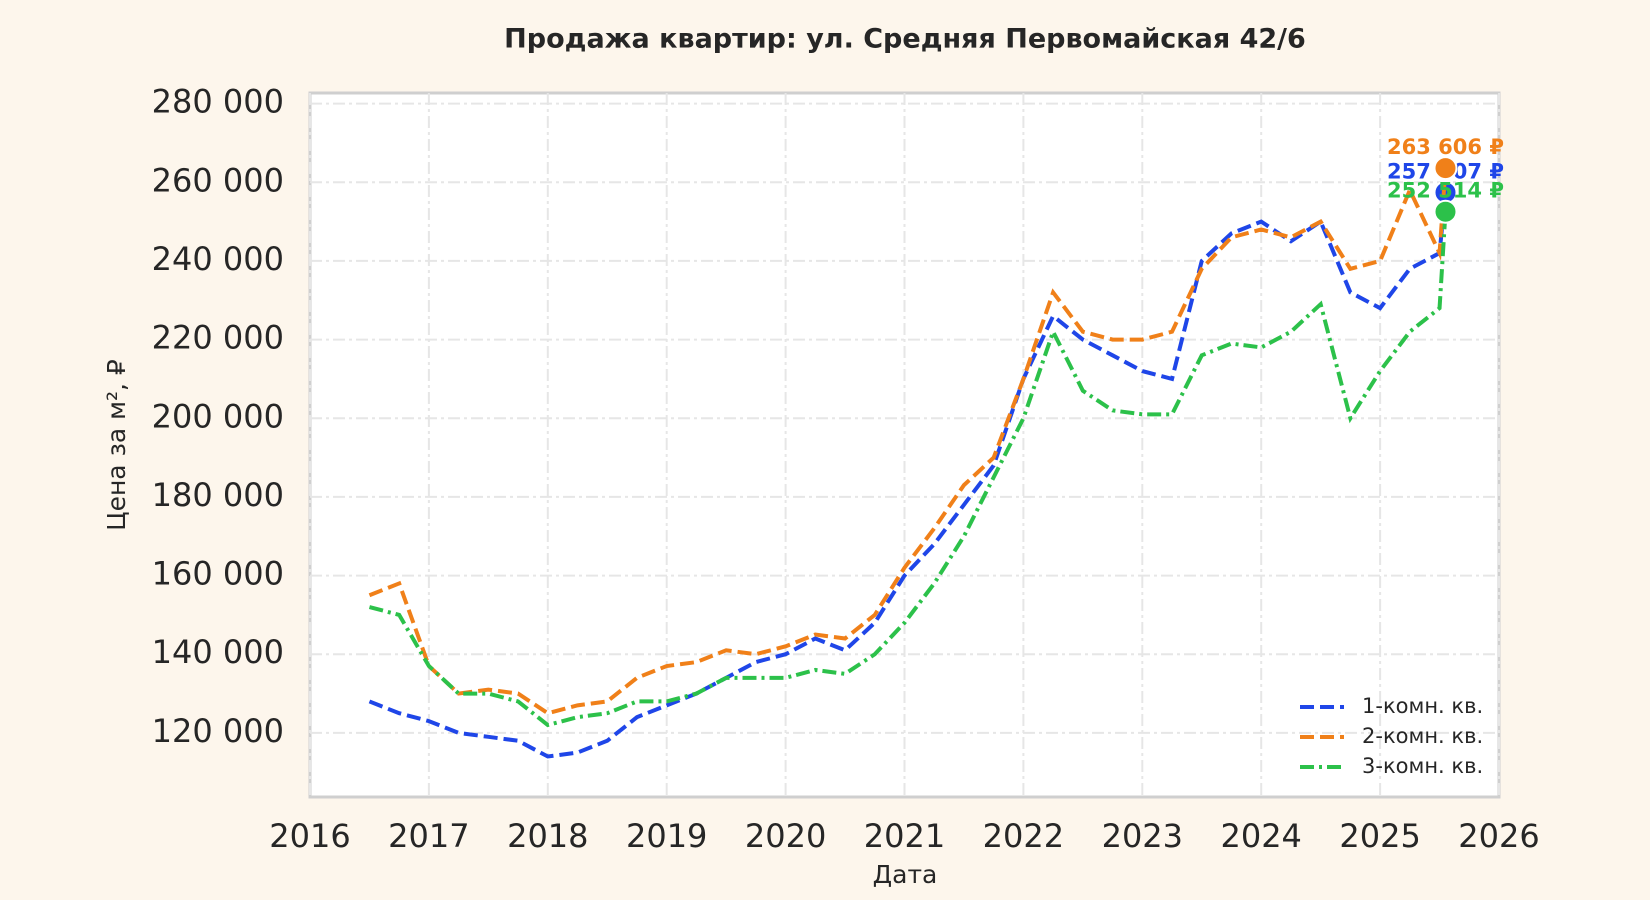 This screenshot has height=900, width=1650. Describe the element at coordinates (1498, 836) in the screenshot. I see `x-tick-label: 2026` at that location.